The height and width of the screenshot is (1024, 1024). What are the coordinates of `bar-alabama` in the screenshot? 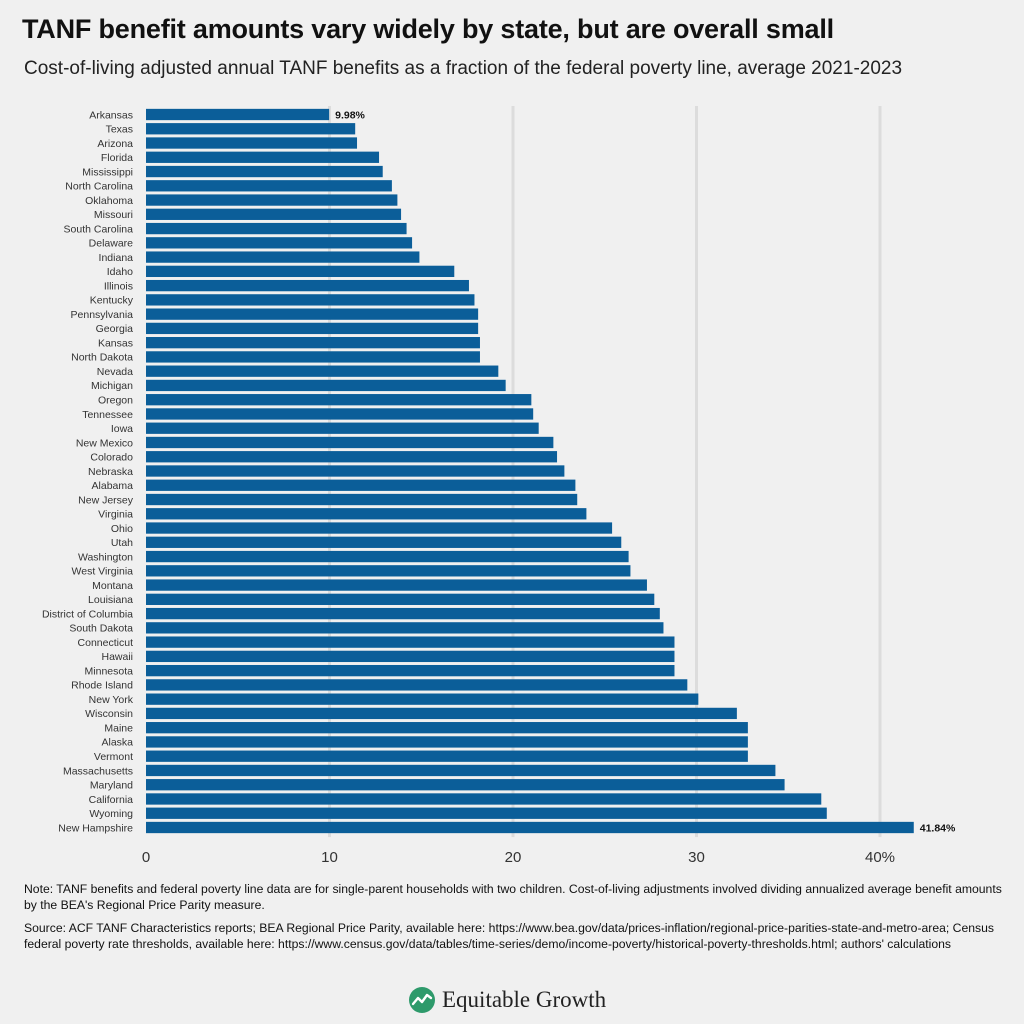 It's located at (361, 485).